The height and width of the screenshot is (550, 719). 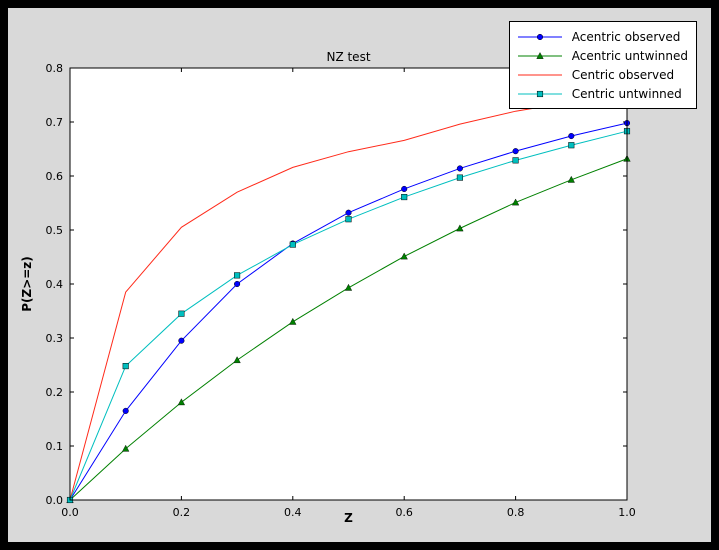 What do you see at coordinates (27, 284) in the screenshot?
I see `y-axis-label: P(Z>=z)` at bounding box center [27, 284].